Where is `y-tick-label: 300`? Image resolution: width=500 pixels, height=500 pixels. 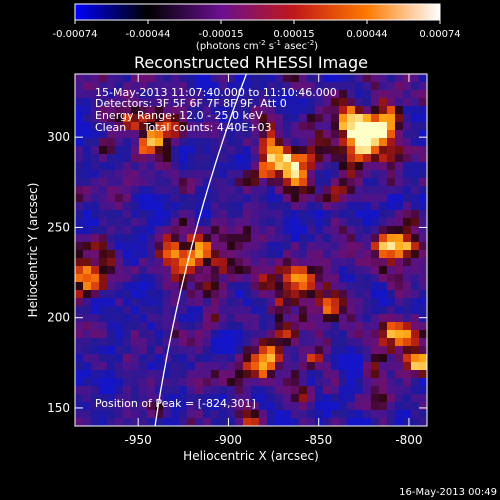 y-tick-label: 300 is located at coordinates (58, 137).